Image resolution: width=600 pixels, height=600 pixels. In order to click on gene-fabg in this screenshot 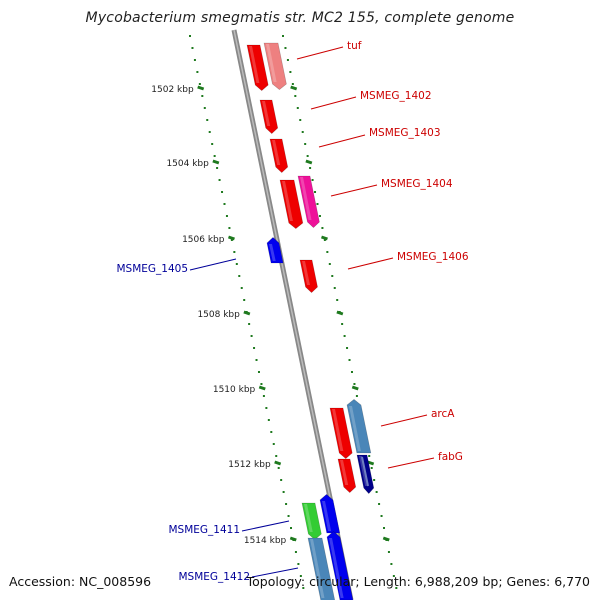, I will do `click(347, 476)`.